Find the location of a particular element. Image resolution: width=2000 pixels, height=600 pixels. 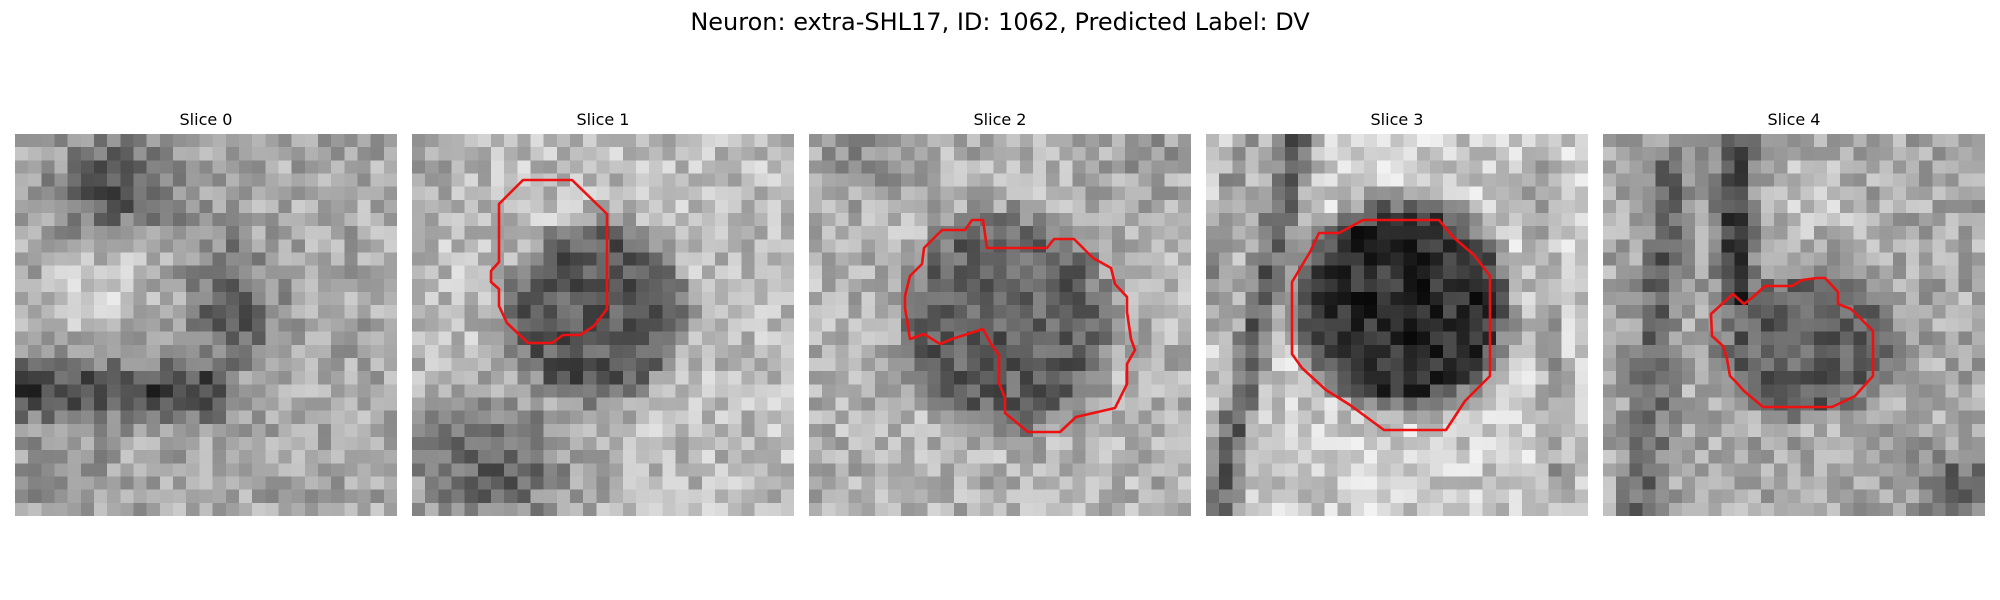

slice-title: Slice 2 is located at coordinates (1000, 119).